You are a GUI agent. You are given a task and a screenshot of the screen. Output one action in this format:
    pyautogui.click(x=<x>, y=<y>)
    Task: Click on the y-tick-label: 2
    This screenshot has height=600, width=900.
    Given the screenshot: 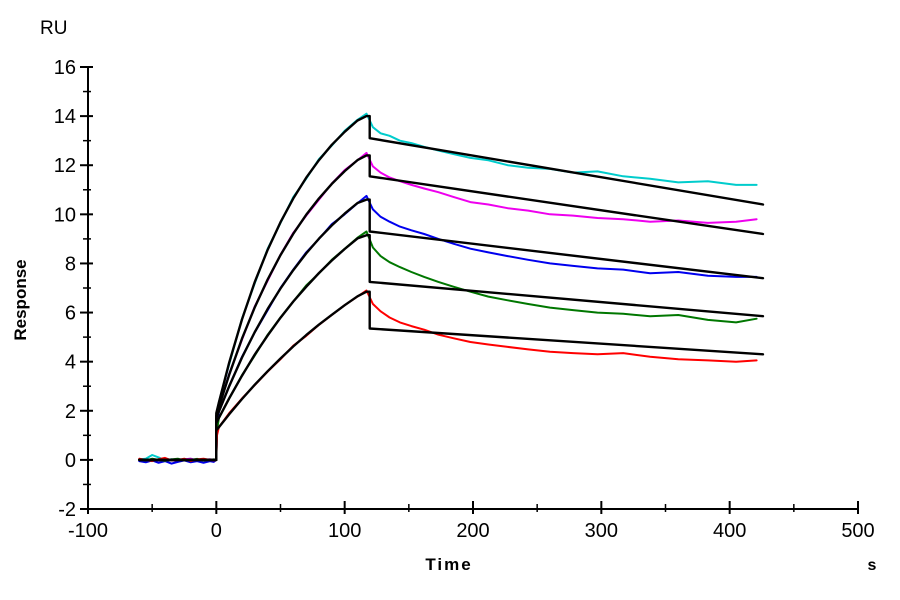 What is the action you would take?
    pyautogui.click(x=70, y=412)
    